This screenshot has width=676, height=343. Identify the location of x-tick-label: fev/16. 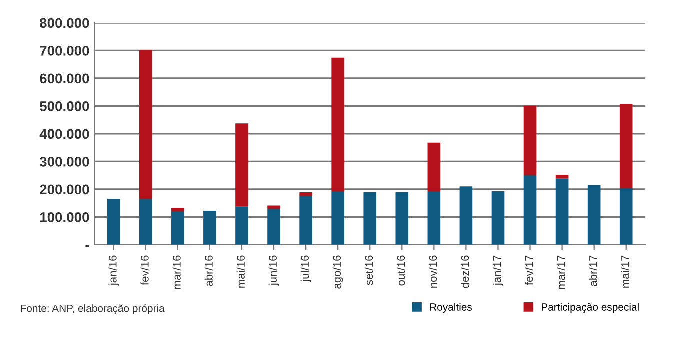
(144, 271).